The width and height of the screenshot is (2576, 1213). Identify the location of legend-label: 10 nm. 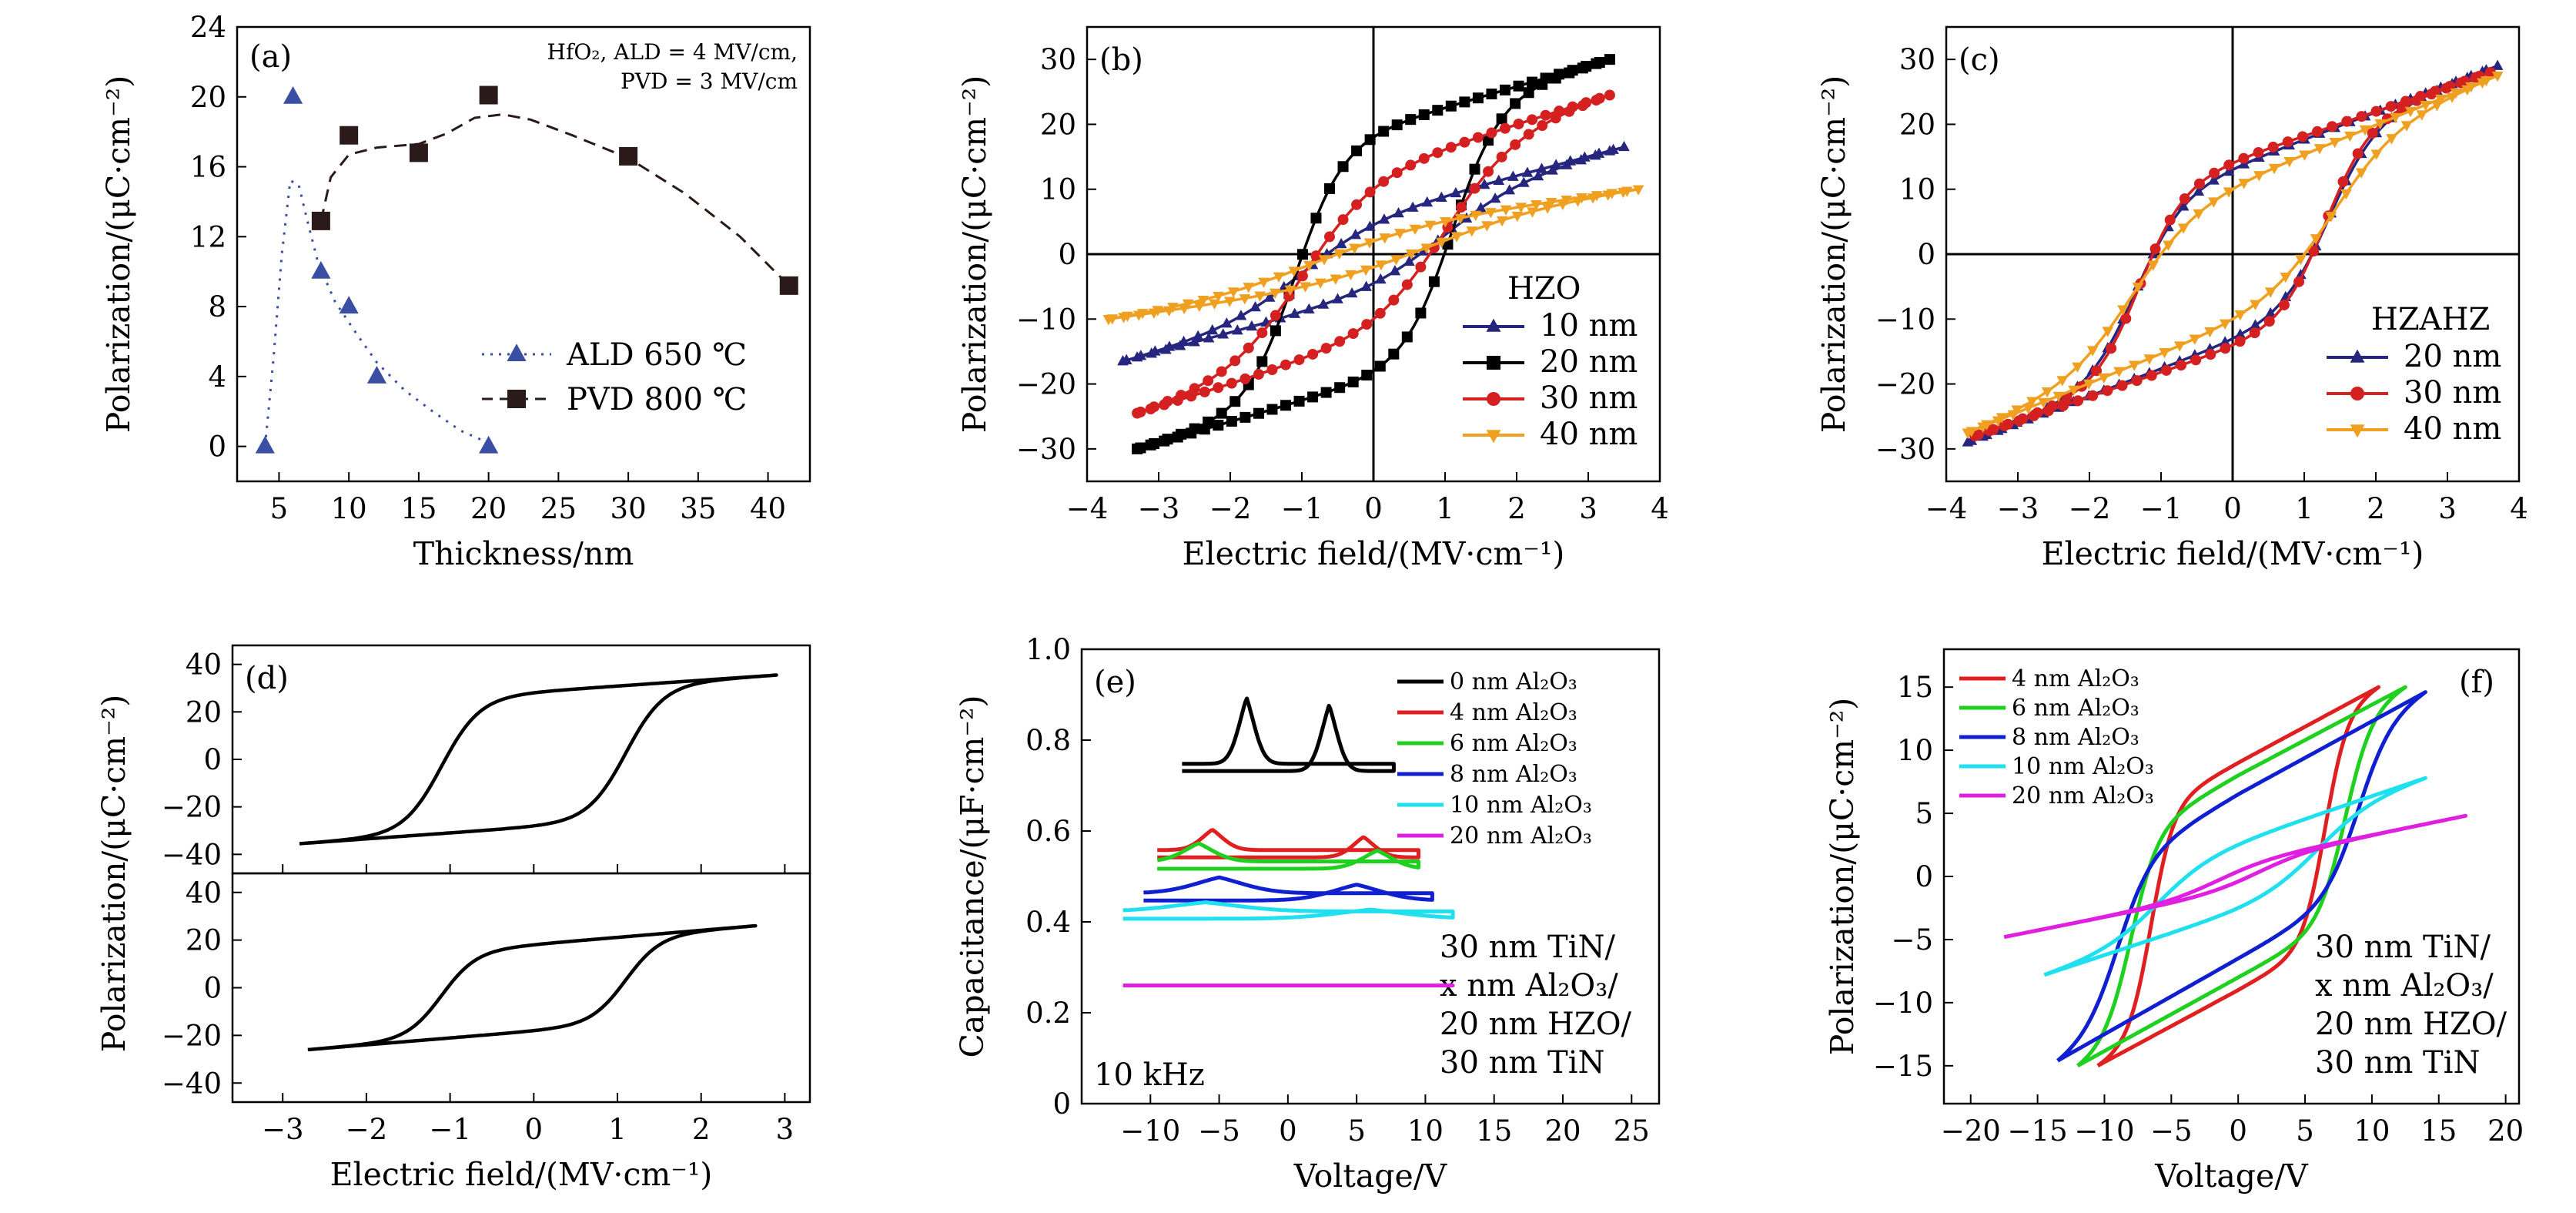
(1589, 325).